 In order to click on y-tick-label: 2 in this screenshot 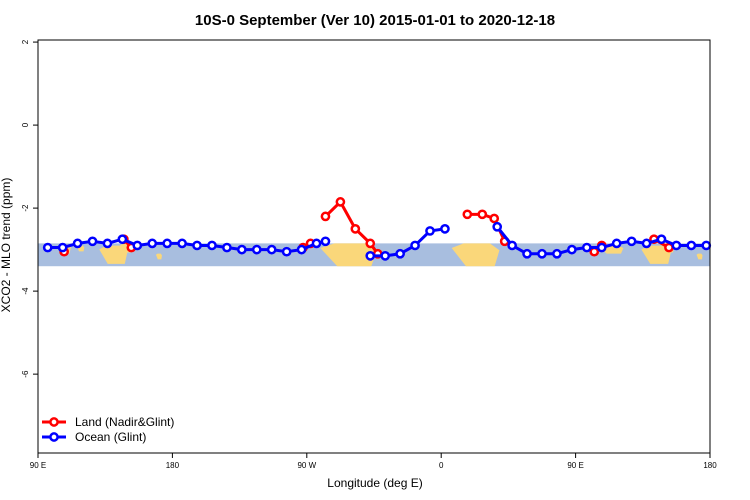, I will do `click(25, 41)`.